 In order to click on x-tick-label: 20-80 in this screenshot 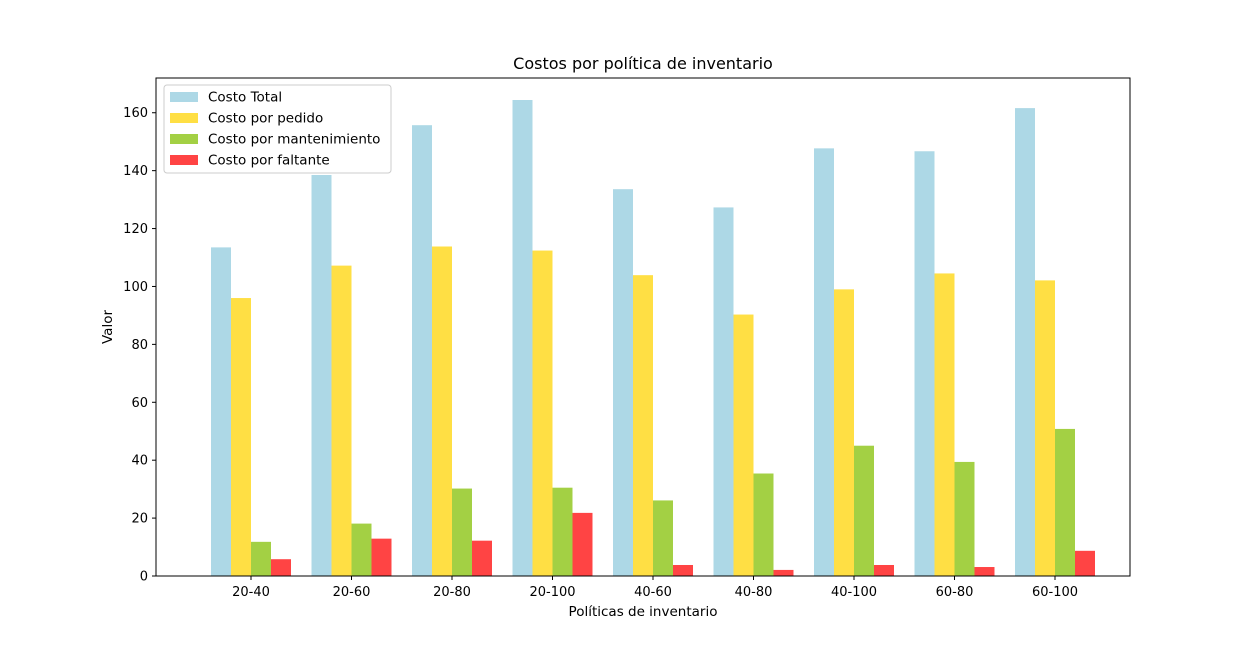, I will do `click(452, 592)`.